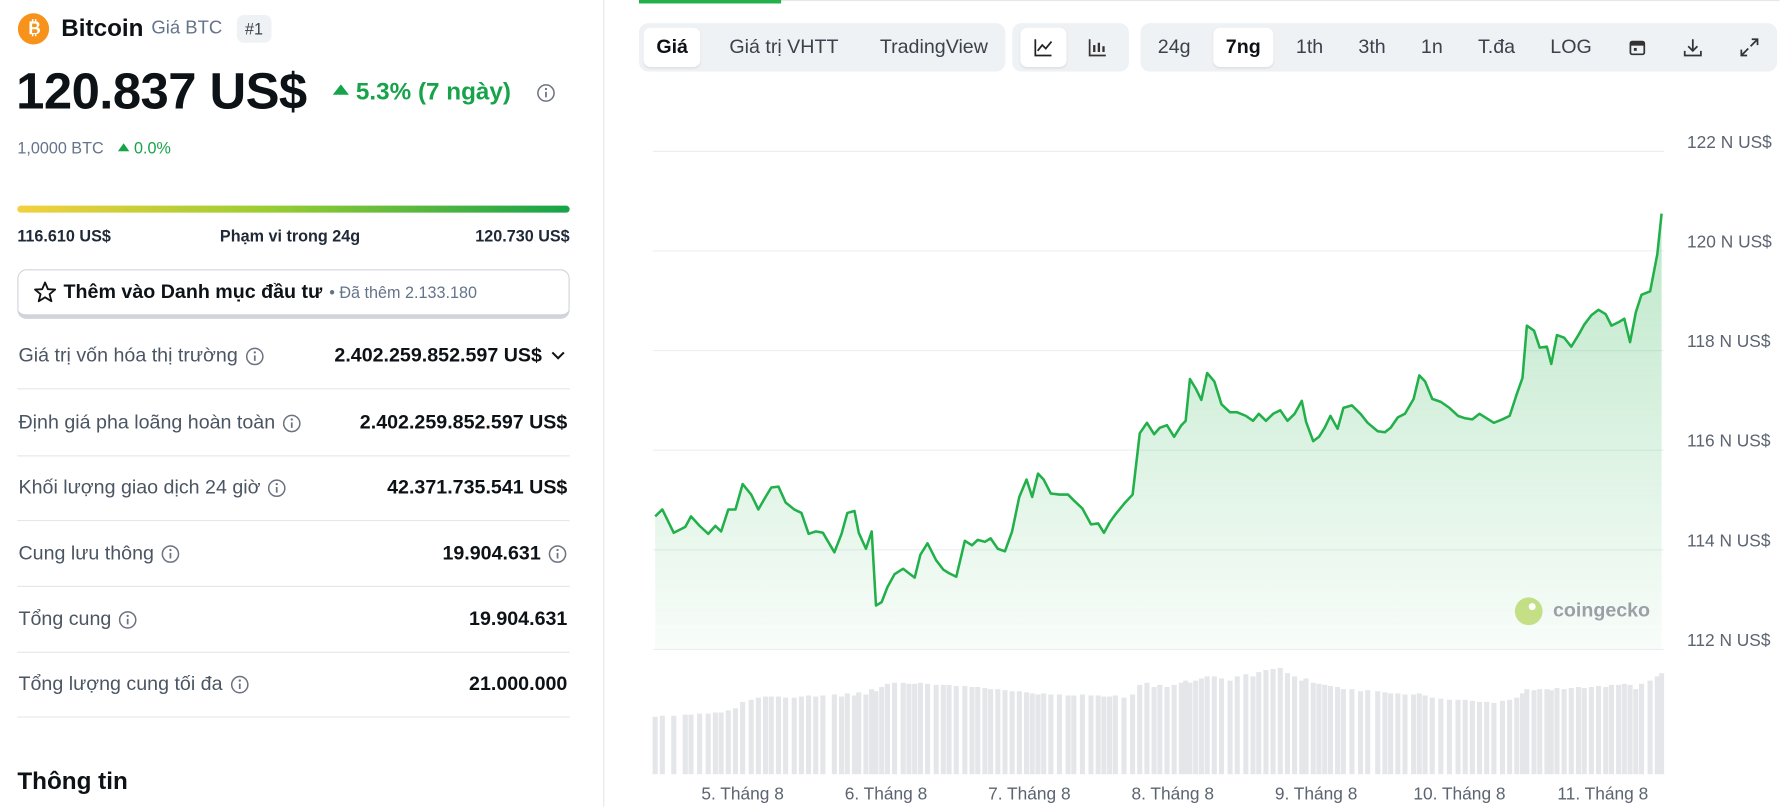  What do you see at coordinates (102, 28) in the screenshot?
I see `coin-name: Bitcoin` at bounding box center [102, 28].